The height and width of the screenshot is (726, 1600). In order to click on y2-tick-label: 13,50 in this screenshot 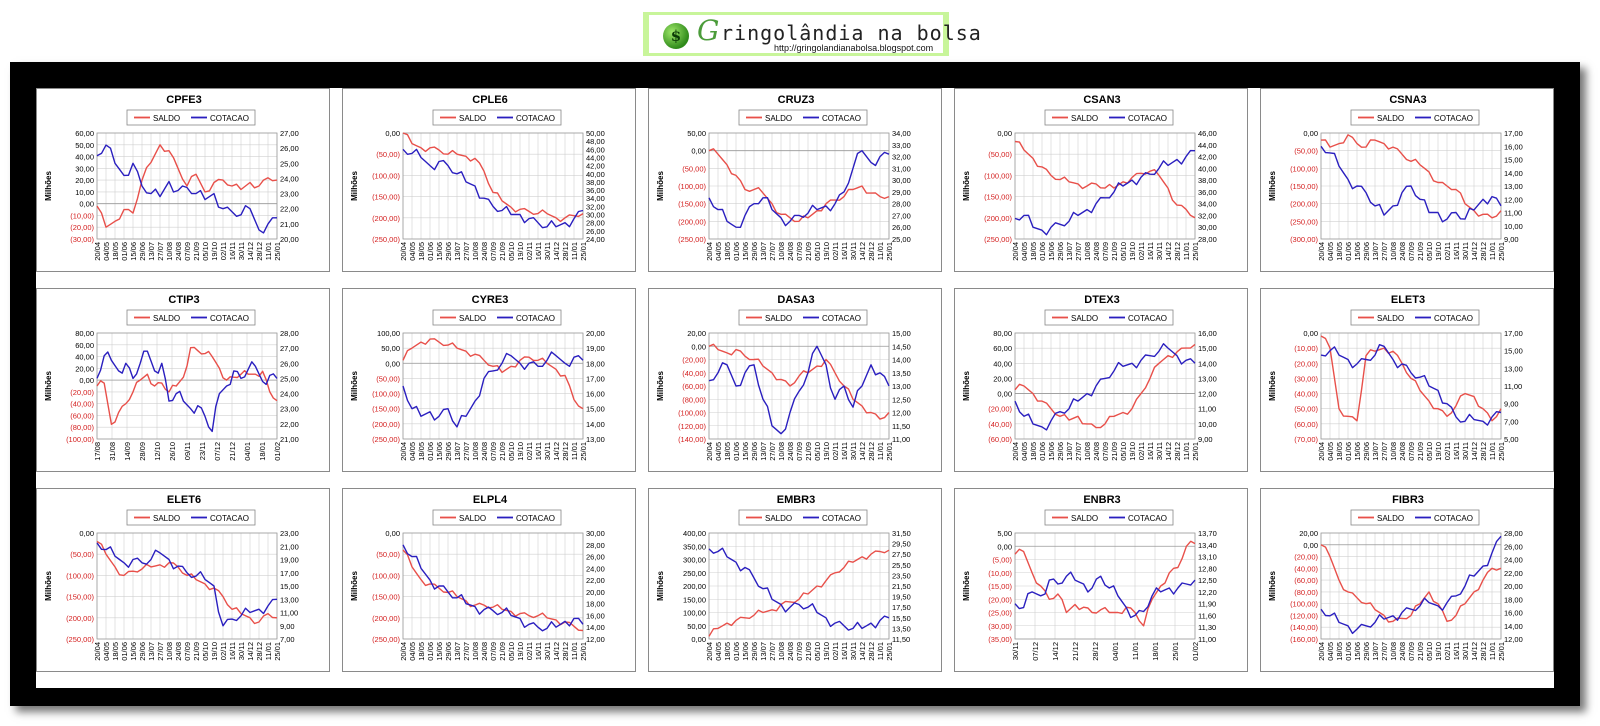, I will do `click(901, 628)`.